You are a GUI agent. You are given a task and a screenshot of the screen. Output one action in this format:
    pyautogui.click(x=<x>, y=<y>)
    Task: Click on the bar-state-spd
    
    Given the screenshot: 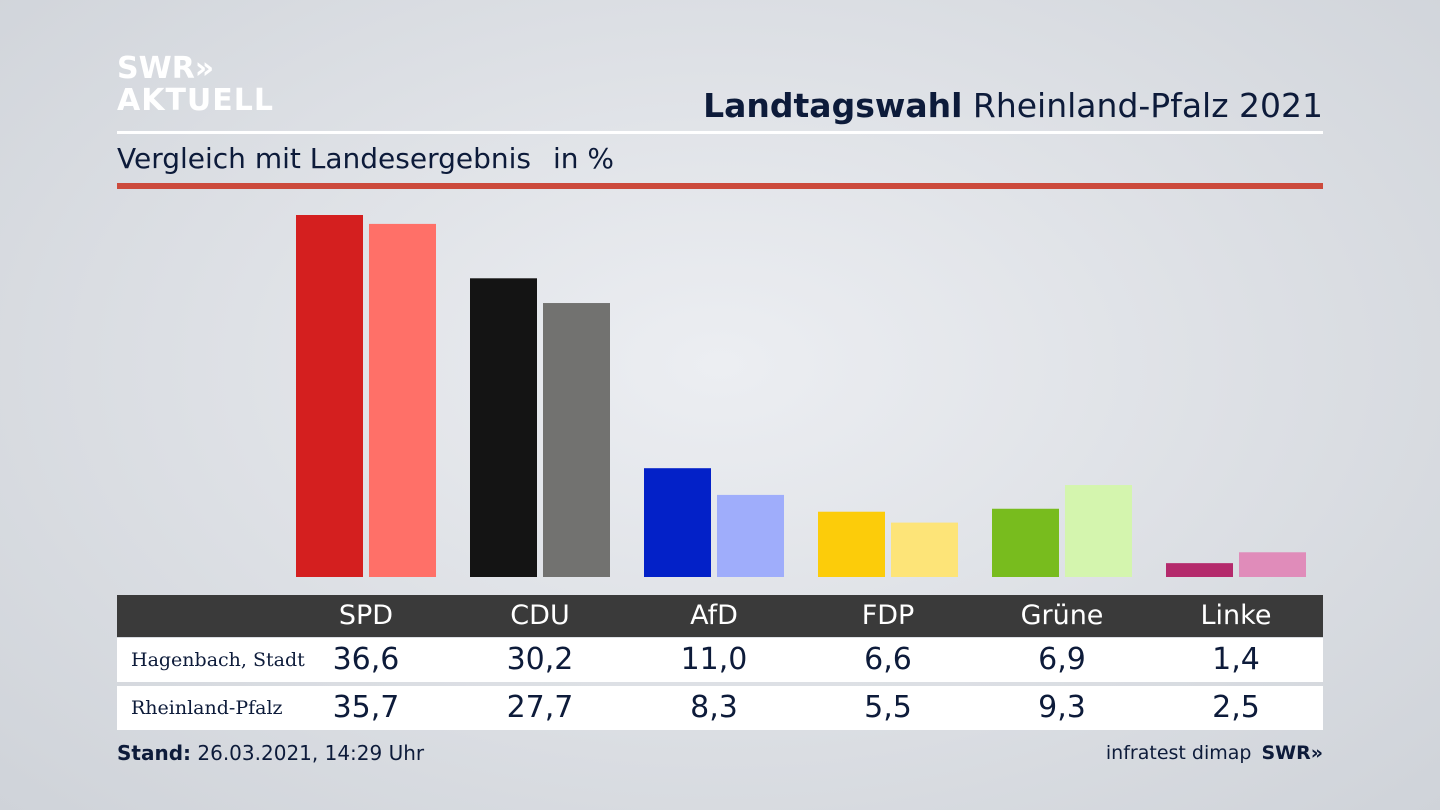 What is the action you would take?
    pyautogui.click(x=402, y=400)
    